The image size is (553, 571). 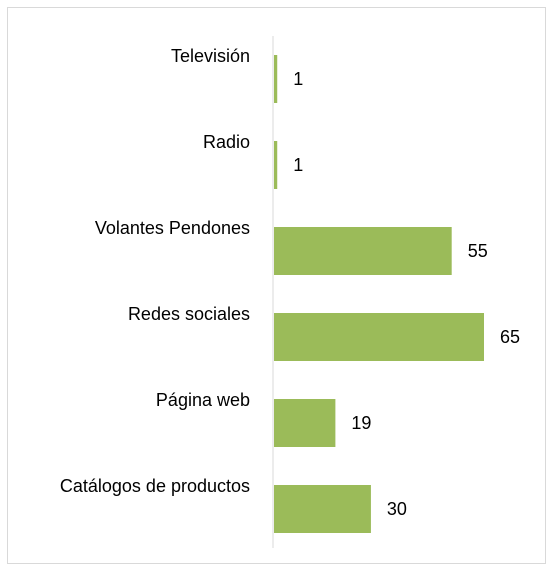 I want to click on category-label: Radio, so click(x=226, y=142).